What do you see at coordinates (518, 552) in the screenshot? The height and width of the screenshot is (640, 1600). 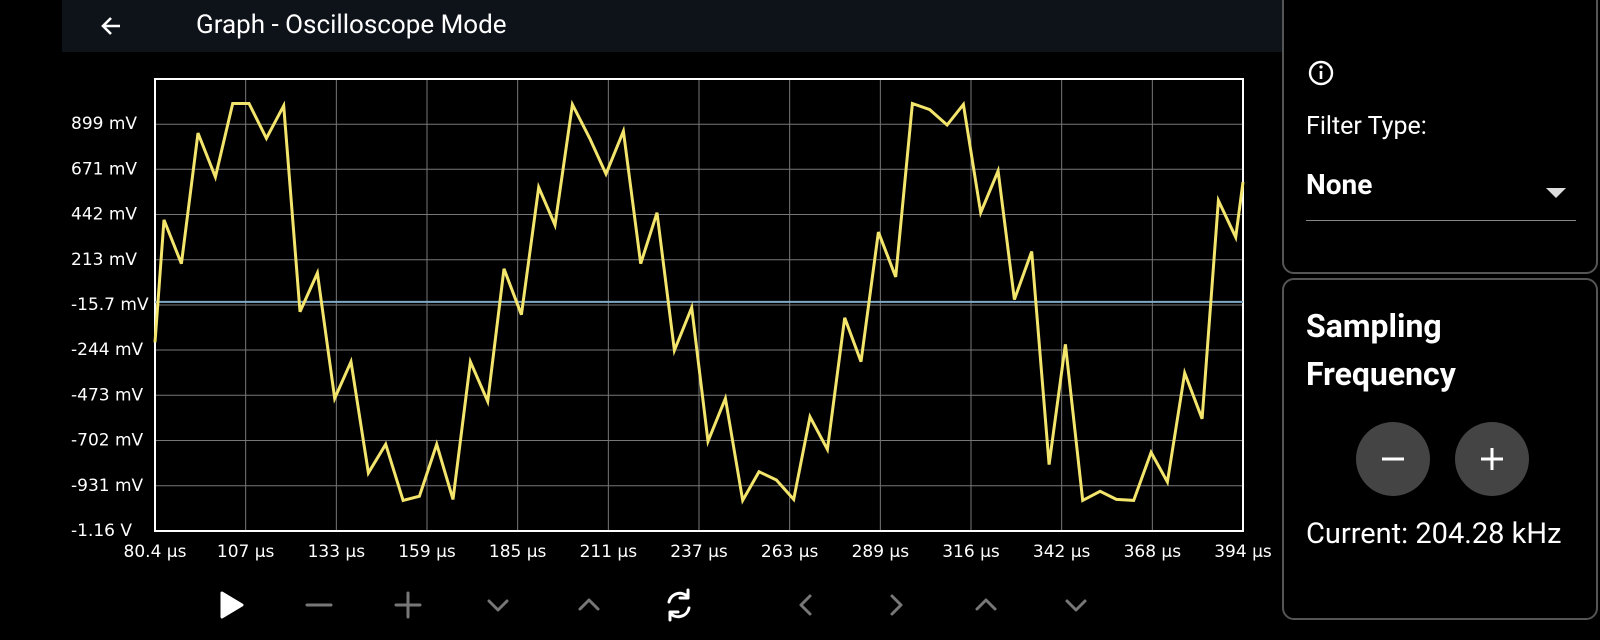 I see `x-tick-label: 185 µs` at bounding box center [518, 552].